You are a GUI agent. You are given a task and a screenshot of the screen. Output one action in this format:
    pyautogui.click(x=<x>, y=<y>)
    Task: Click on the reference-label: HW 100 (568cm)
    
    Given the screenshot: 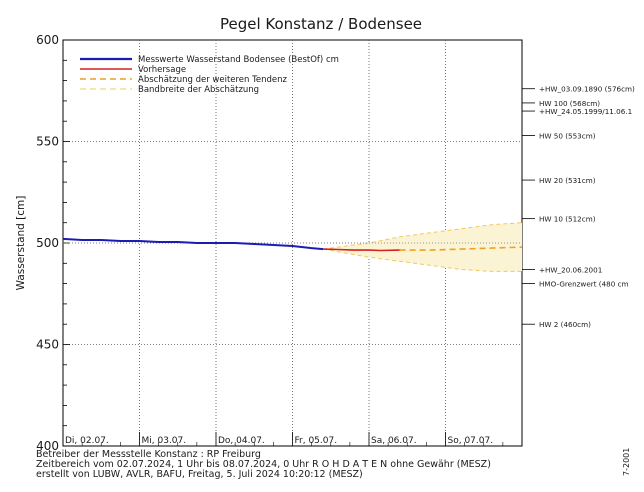 What is the action you would take?
    pyautogui.click(x=569, y=103)
    